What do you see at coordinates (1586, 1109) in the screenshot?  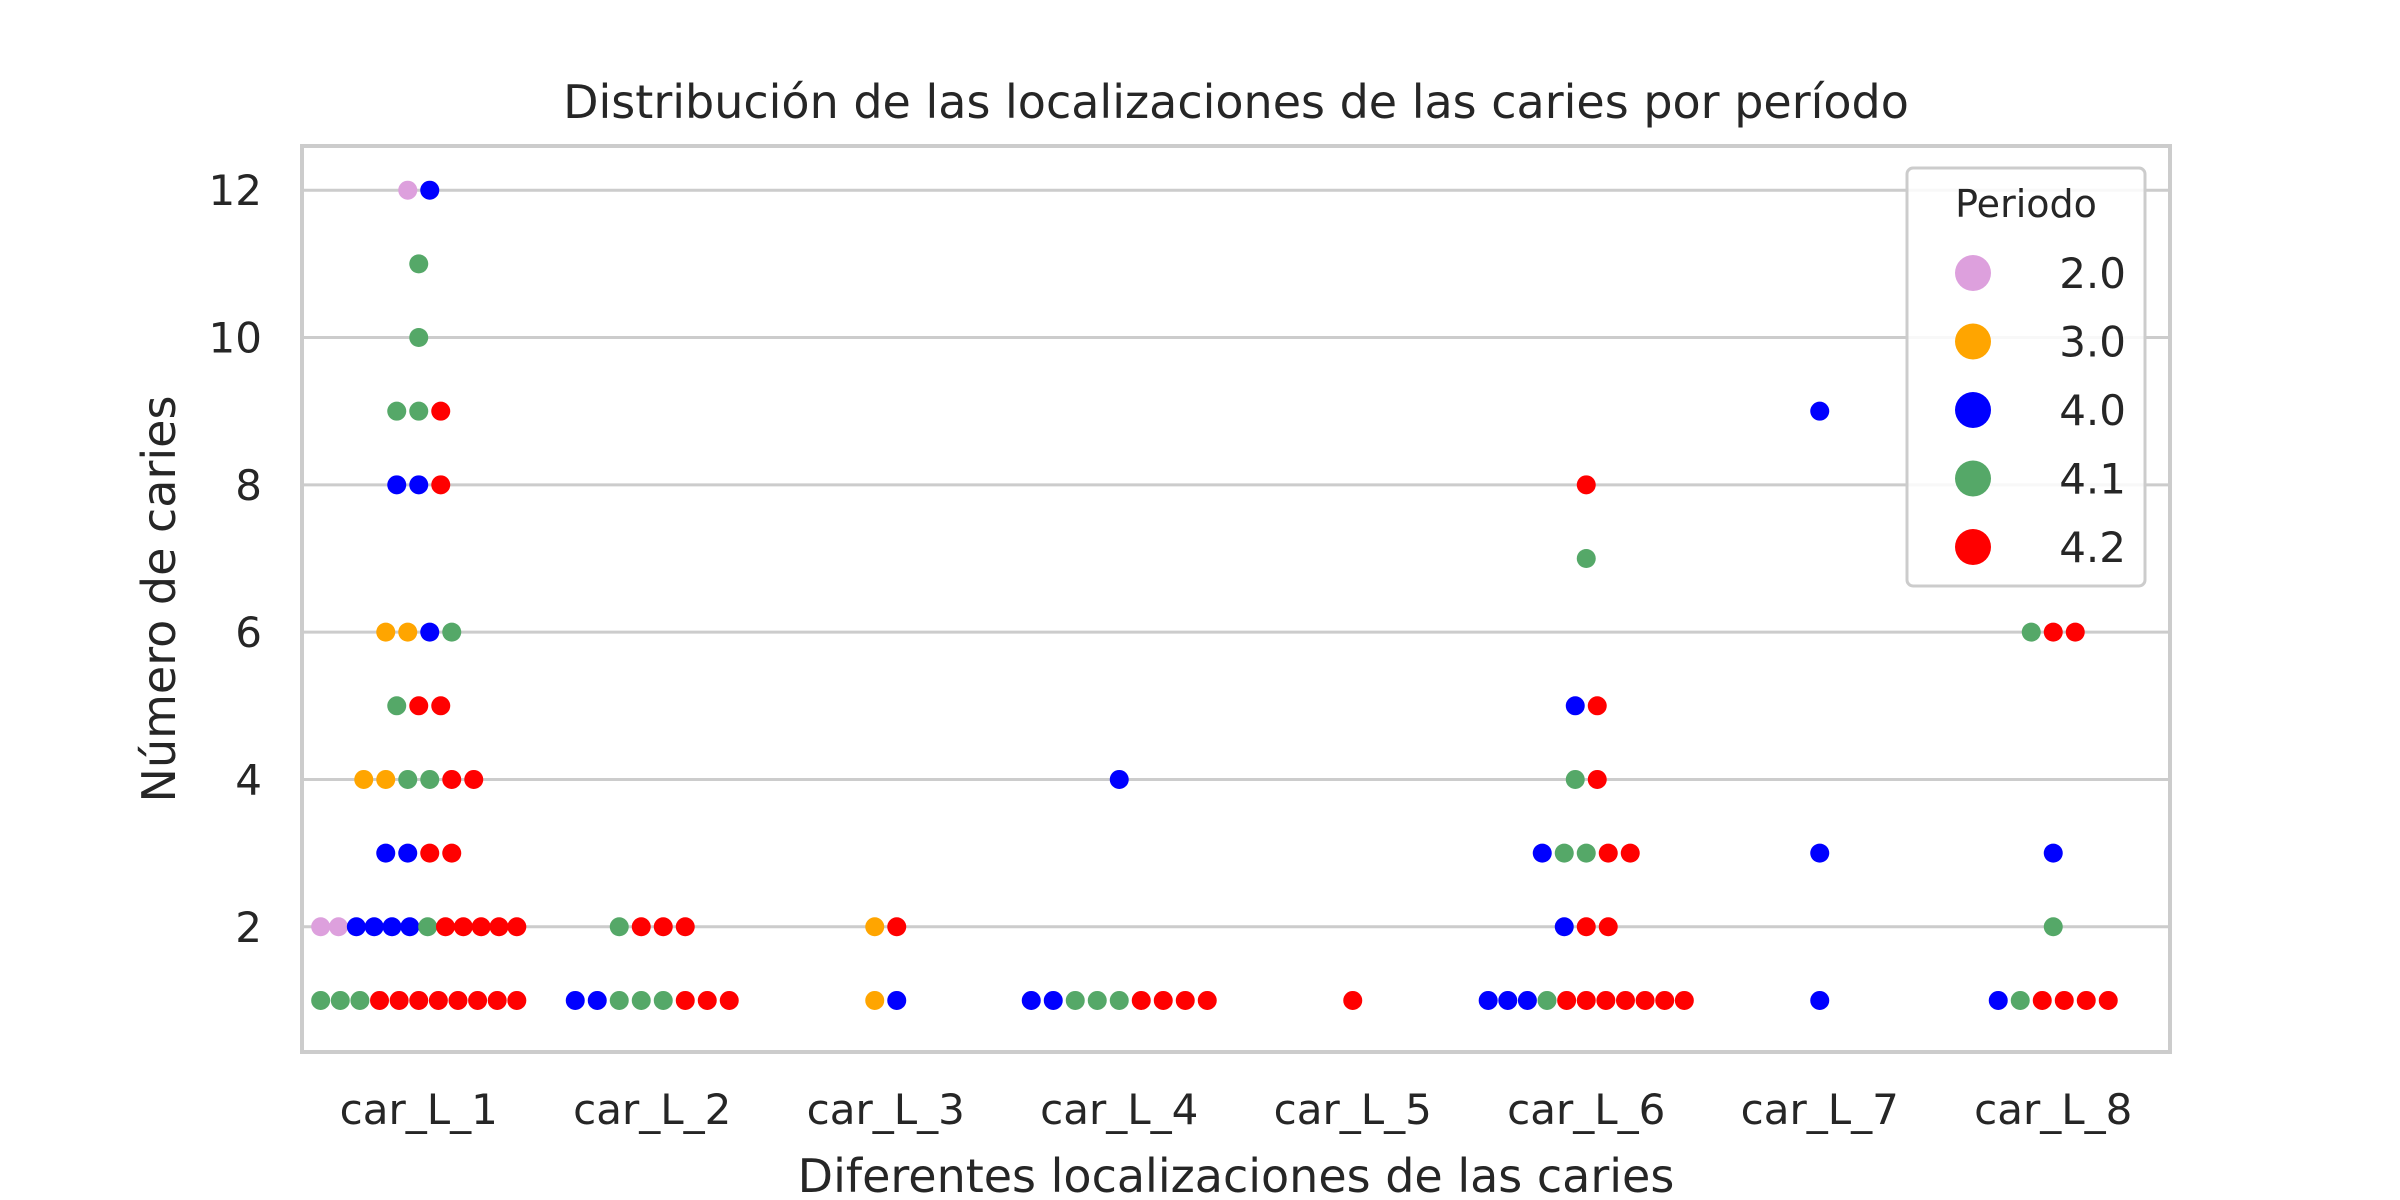 I see `x-tick-label: car_L_6` at bounding box center [1586, 1109].